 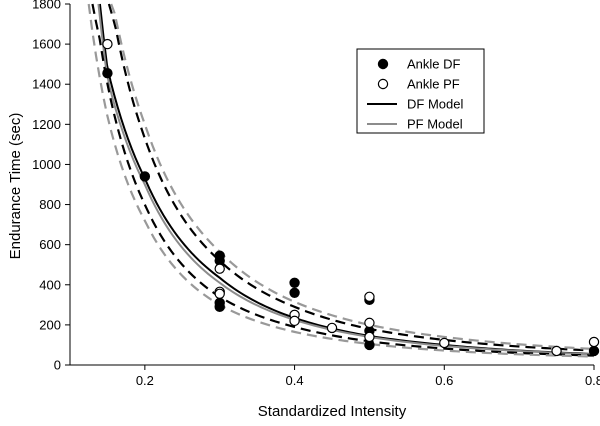 What do you see at coordinates (46, 44) in the screenshot?
I see `y-tick-label: 1600` at bounding box center [46, 44].